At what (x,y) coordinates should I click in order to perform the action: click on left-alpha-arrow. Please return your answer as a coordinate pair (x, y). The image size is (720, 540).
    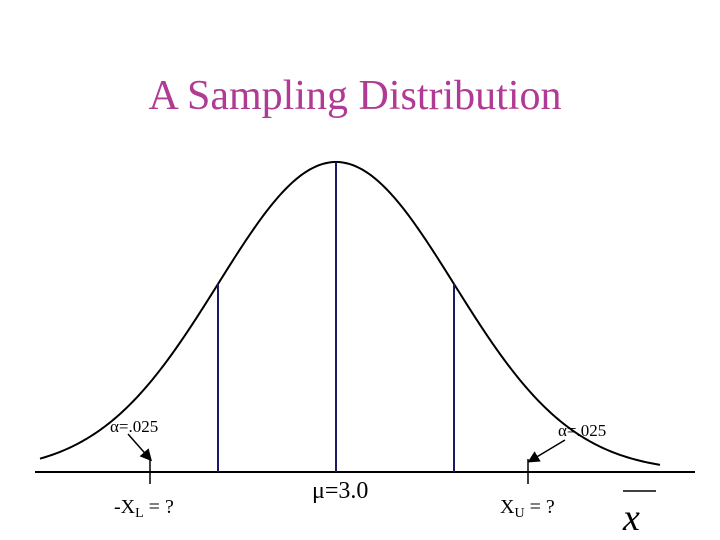
    Looking at the image, I should click on (139, 447).